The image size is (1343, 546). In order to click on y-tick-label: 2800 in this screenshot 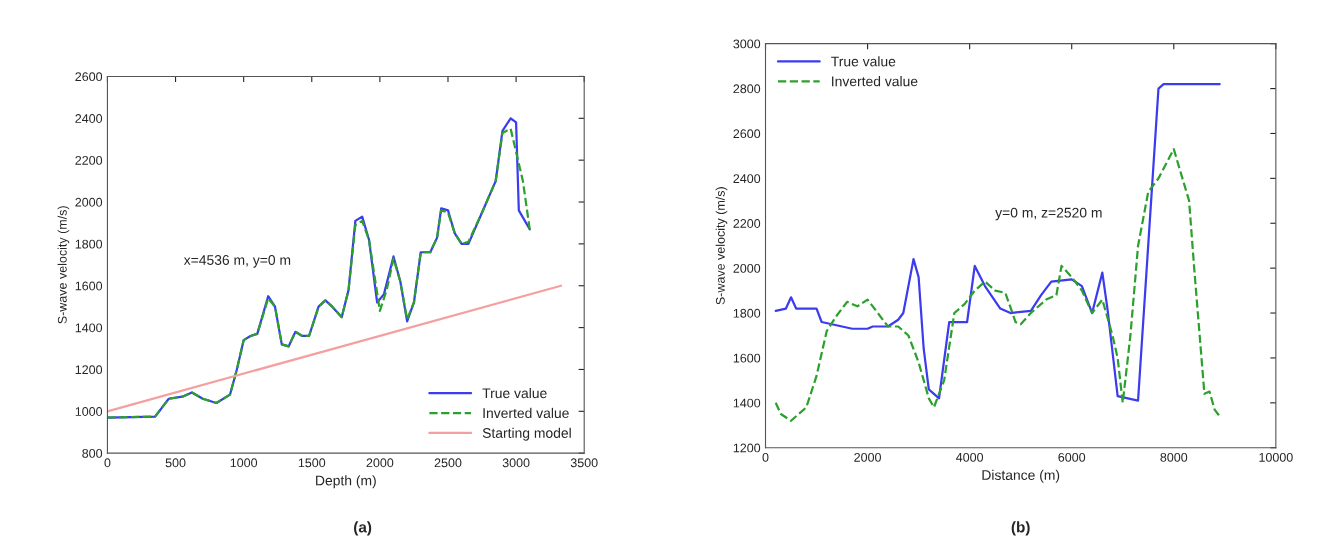, I will do `click(747, 89)`.